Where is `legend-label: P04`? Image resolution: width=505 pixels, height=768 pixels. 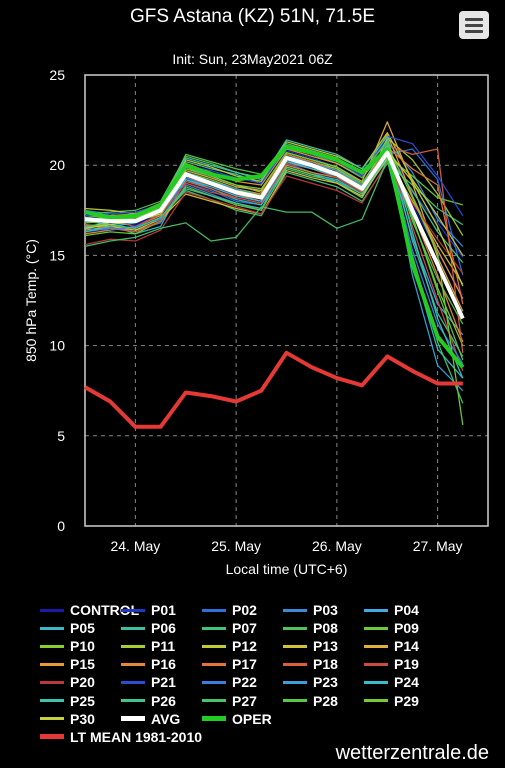
legend-label: P04 is located at coordinates (406, 610).